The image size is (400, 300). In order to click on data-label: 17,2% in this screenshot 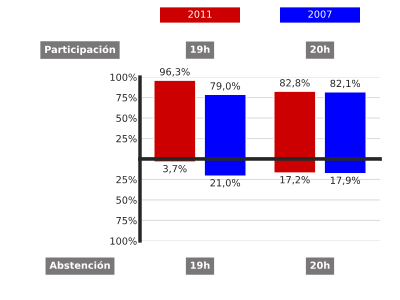, I will do `click(295, 180)`.